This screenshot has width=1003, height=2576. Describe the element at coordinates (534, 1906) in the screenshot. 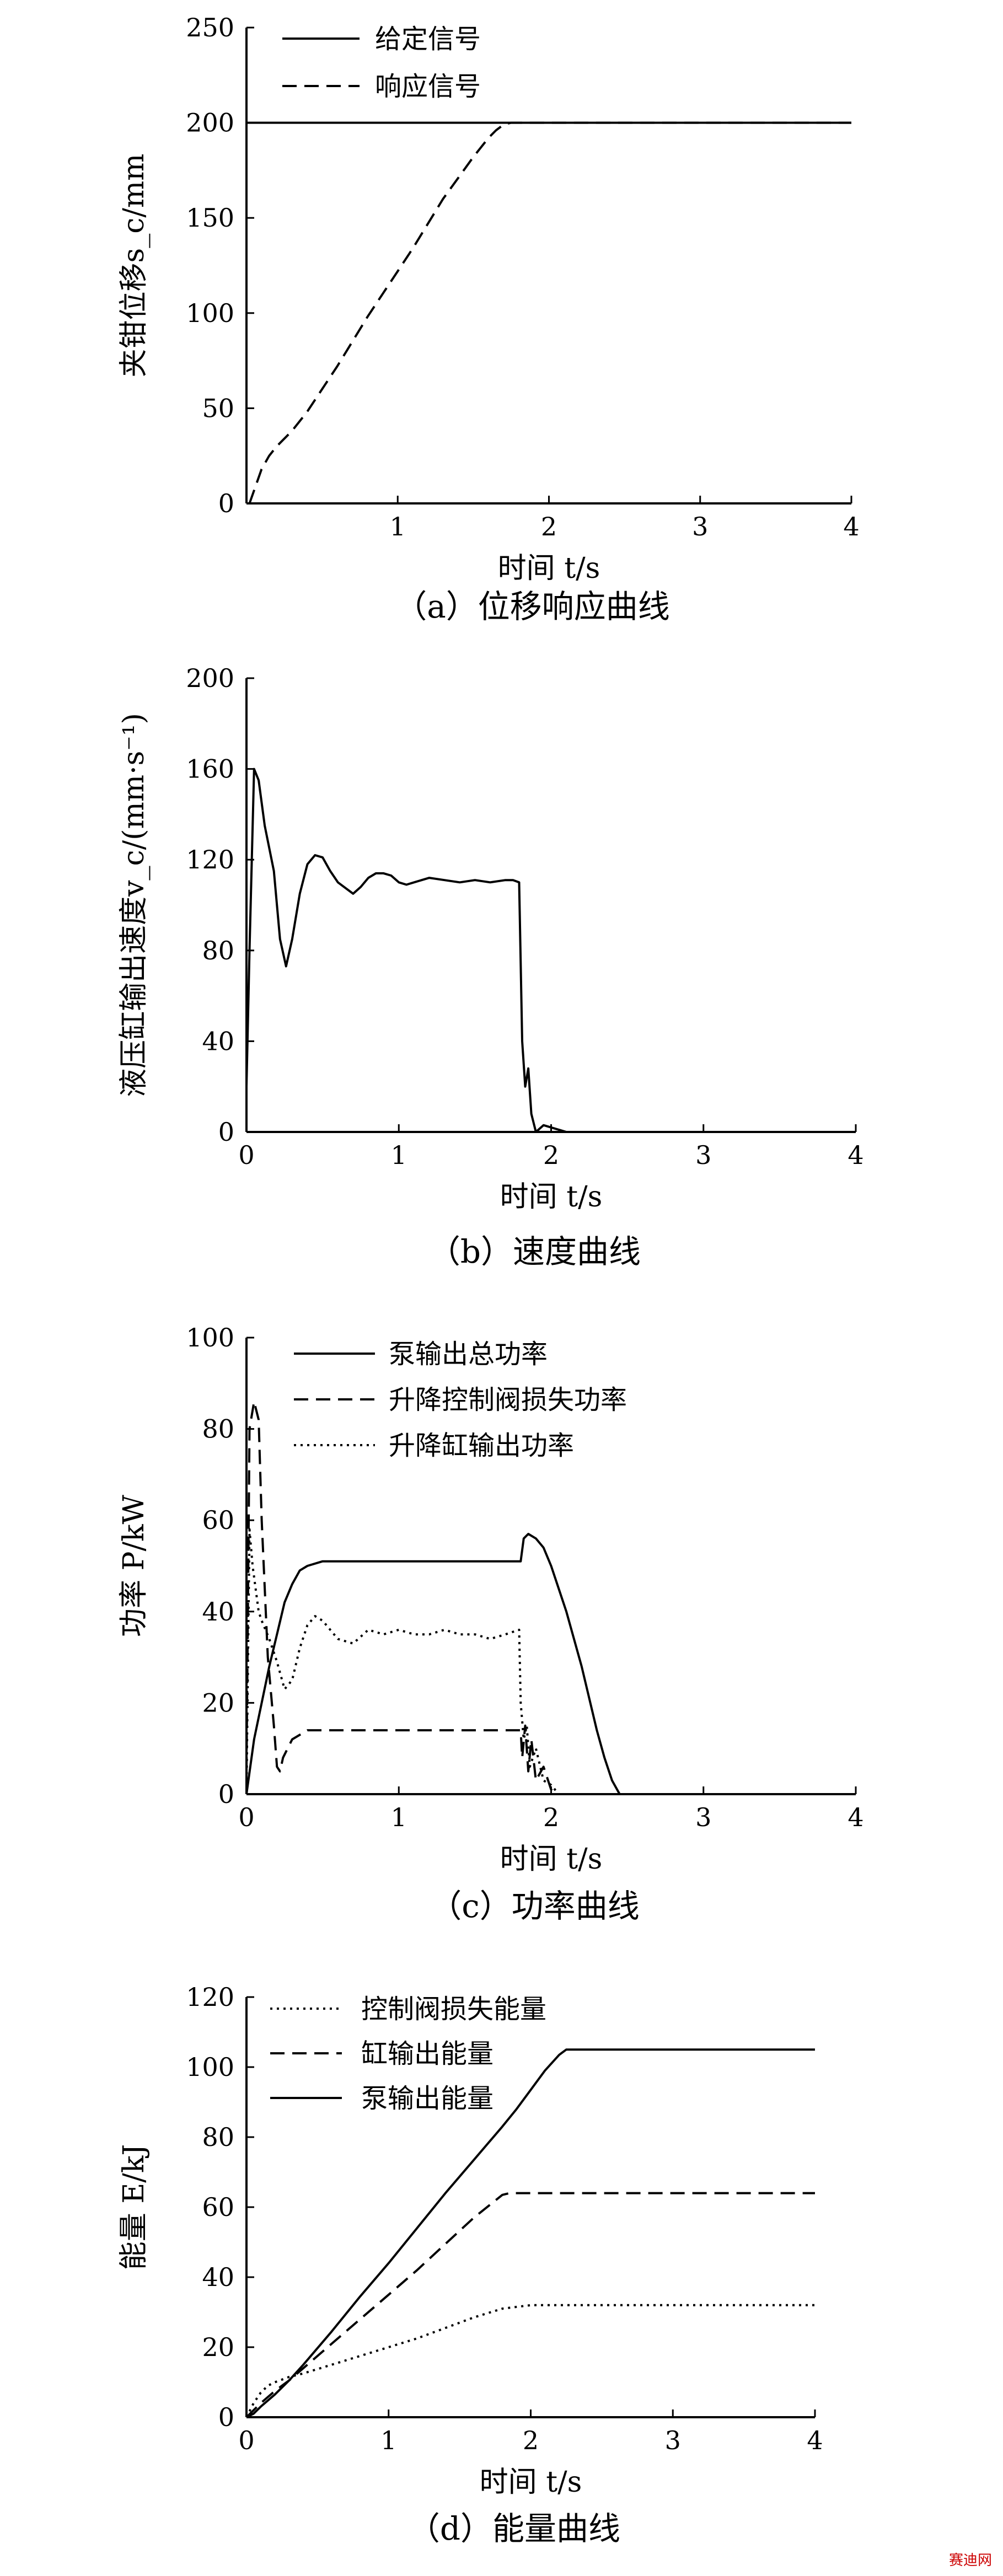

I see `figure-caption: （c）功率曲线` at that location.